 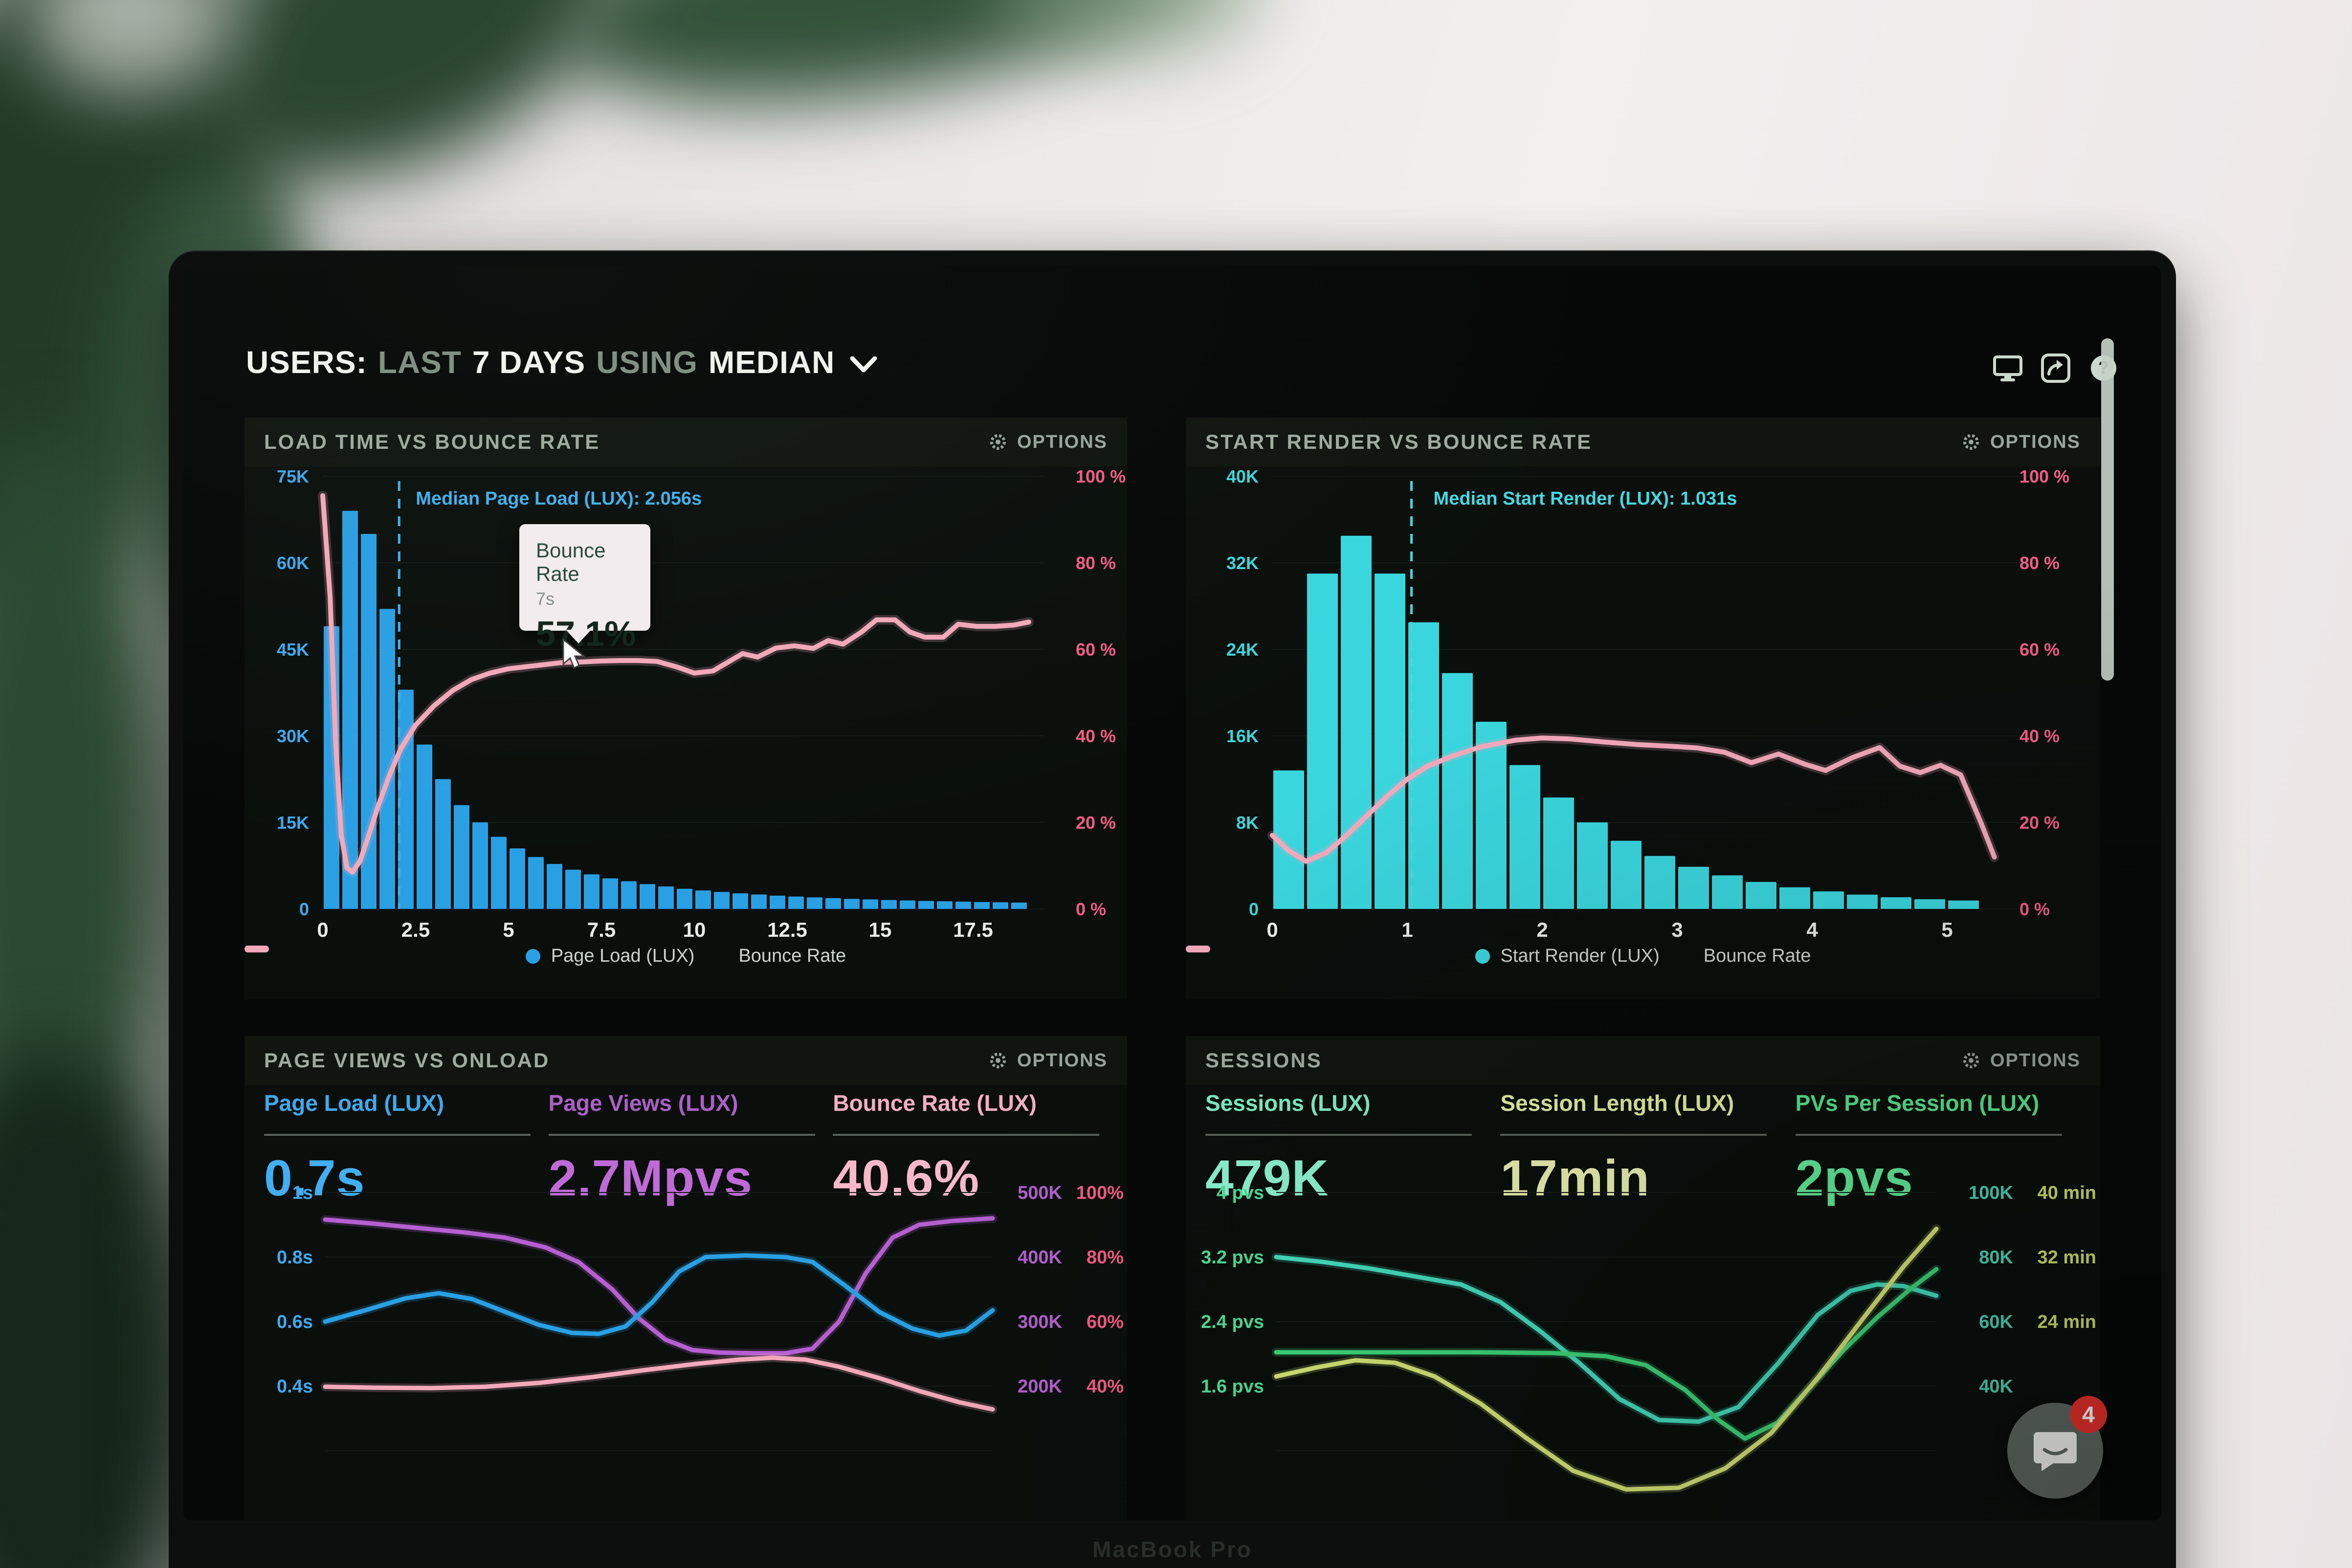 I want to click on right-axis-tick: 20 %, so click(x=2039, y=823).